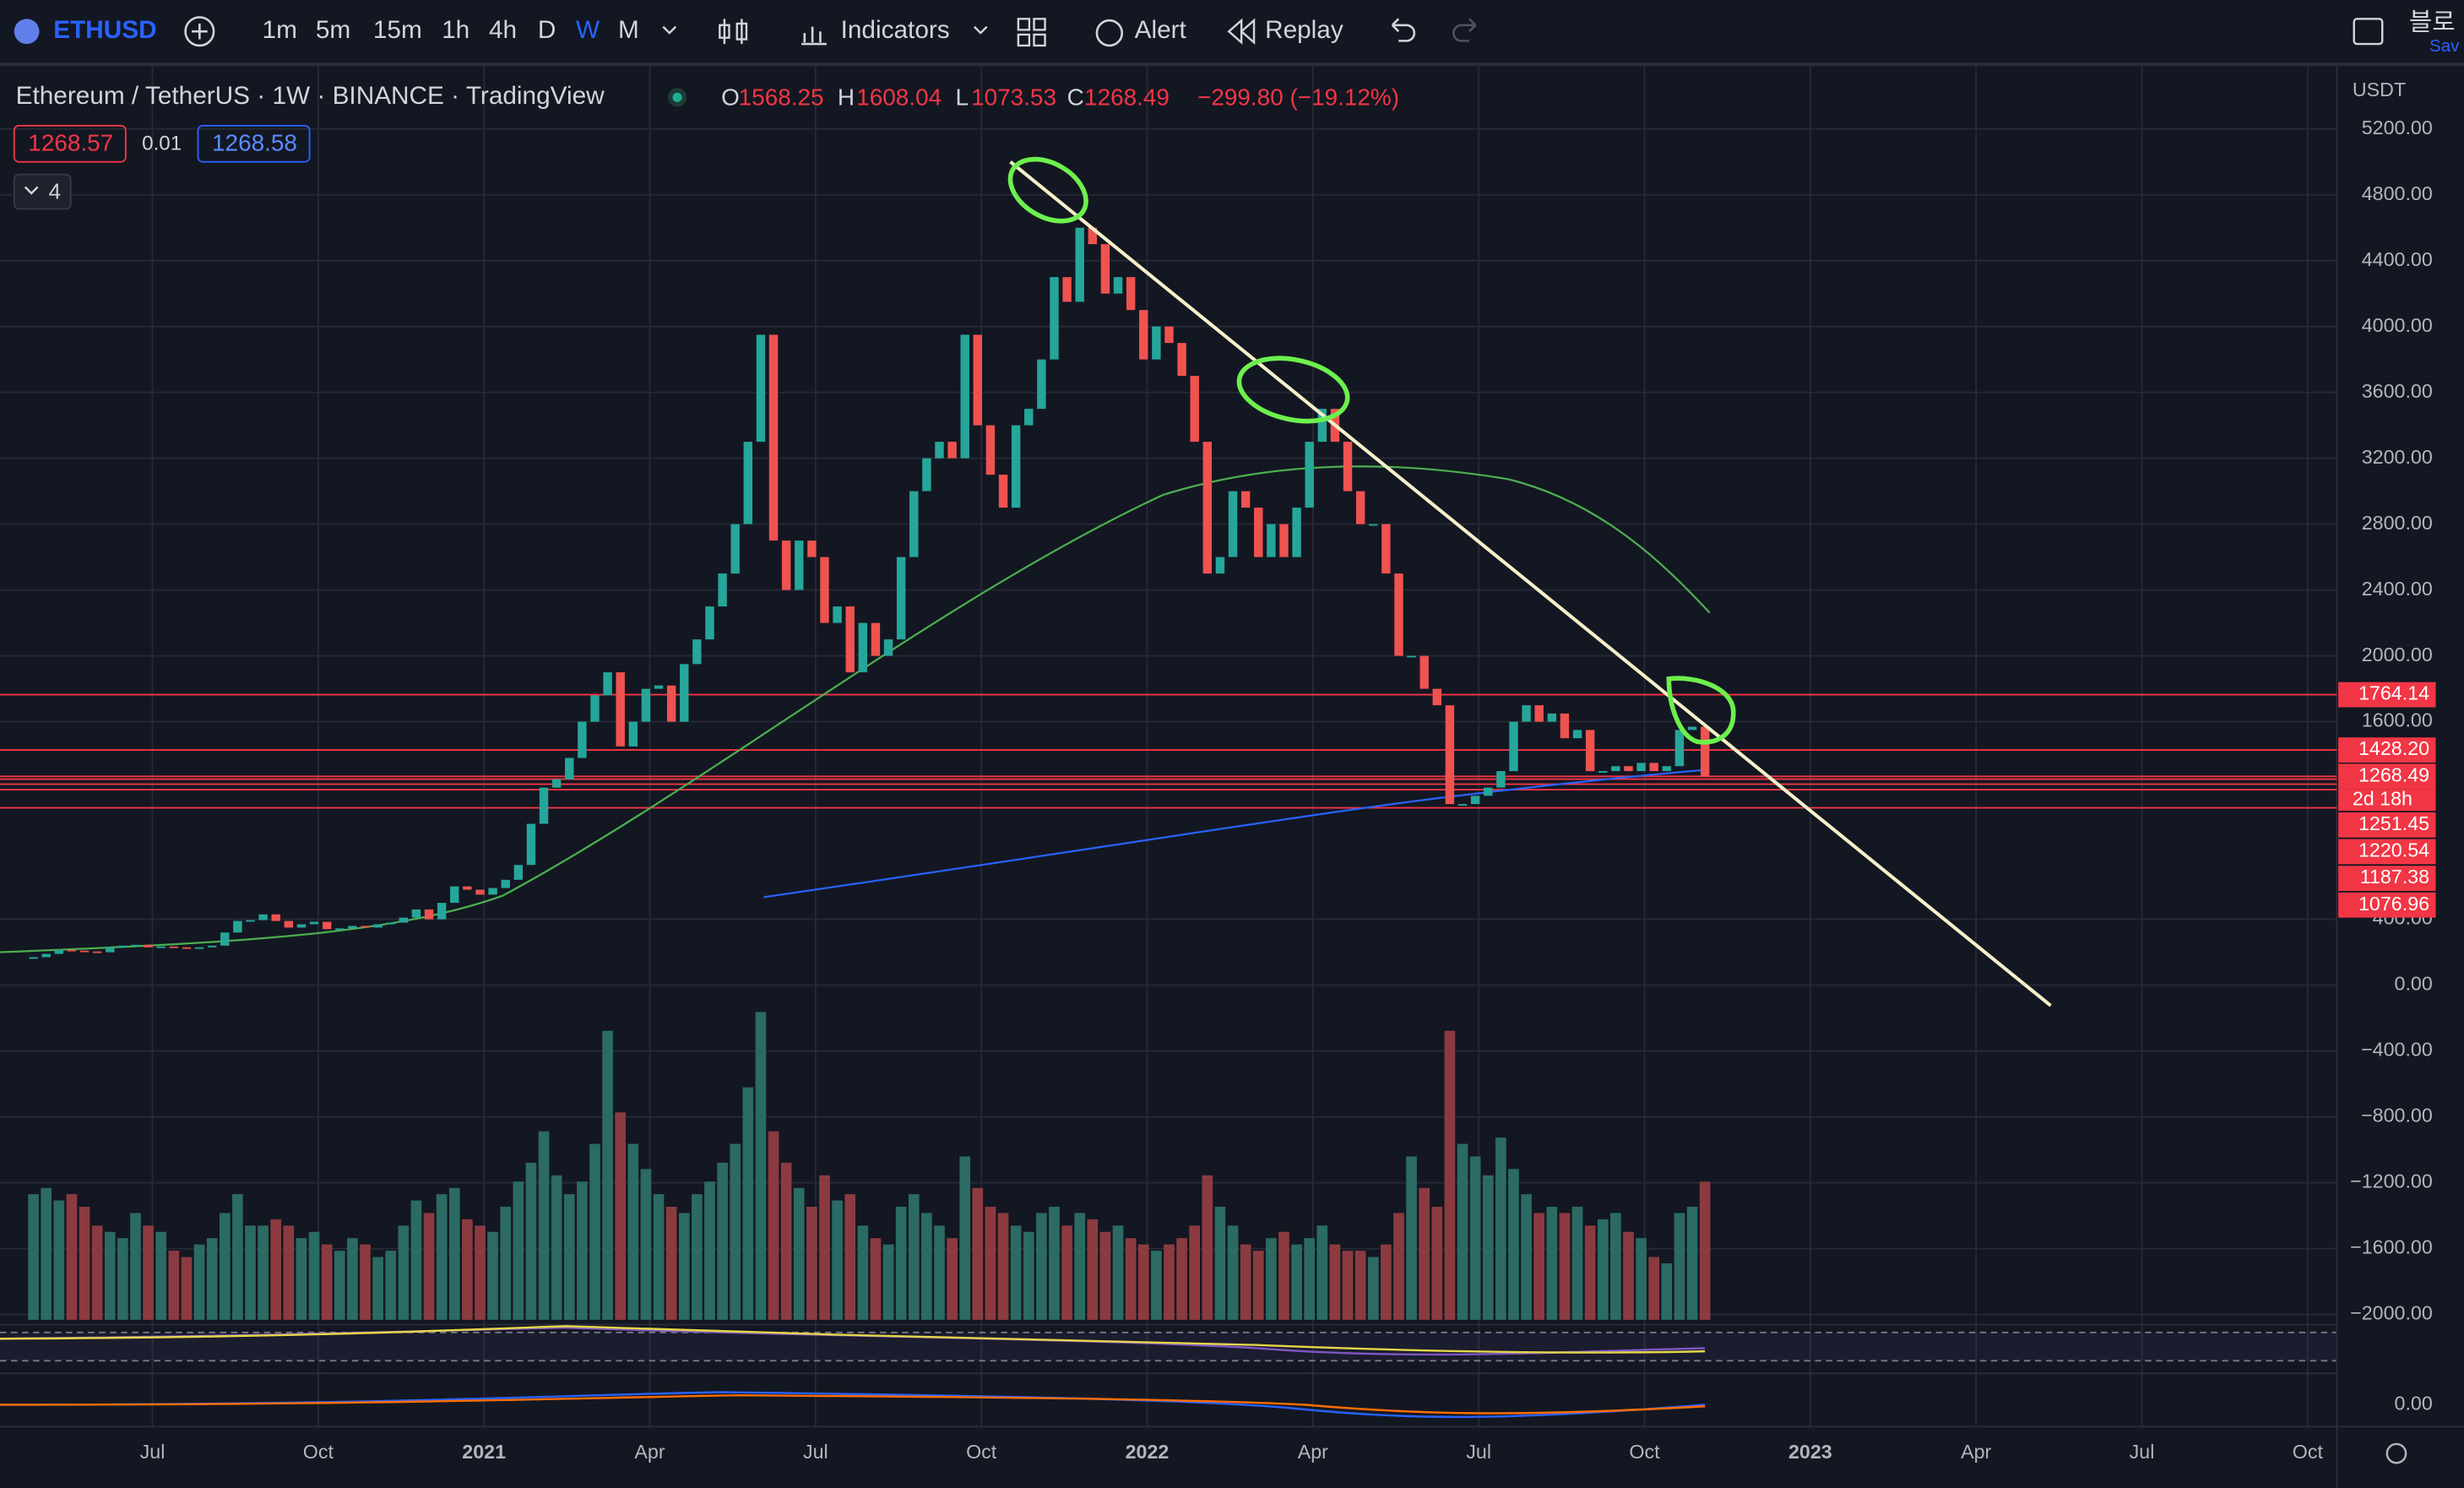 The height and width of the screenshot is (1488, 2464). I want to click on indicators-button: Indicators, so click(895, 30).